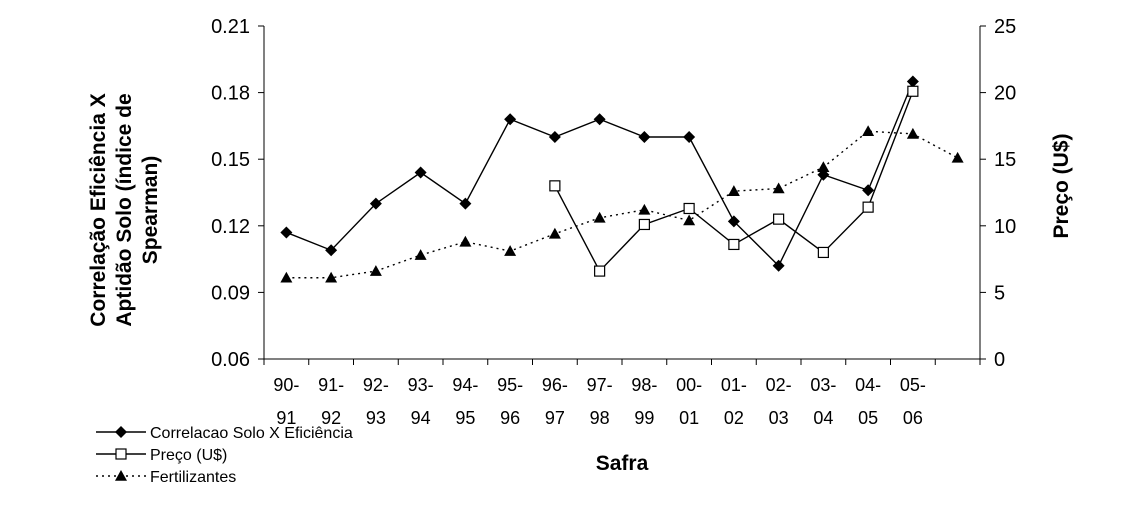 Image resolution: width=1135 pixels, height=508 pixels. What do you see at coordinates (868, 418) in the screenshot?
I see `x-tick-label-bottom: 05` at bounding box center [868, 418].